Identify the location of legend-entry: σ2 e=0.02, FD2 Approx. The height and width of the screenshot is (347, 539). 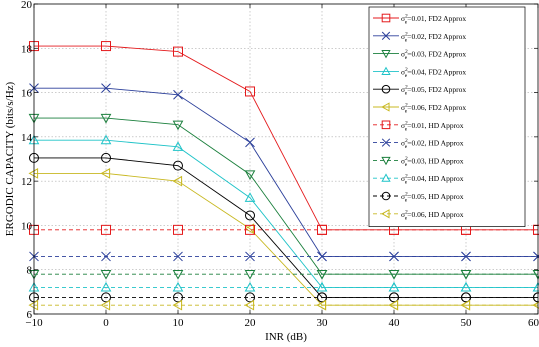
(419, 37).